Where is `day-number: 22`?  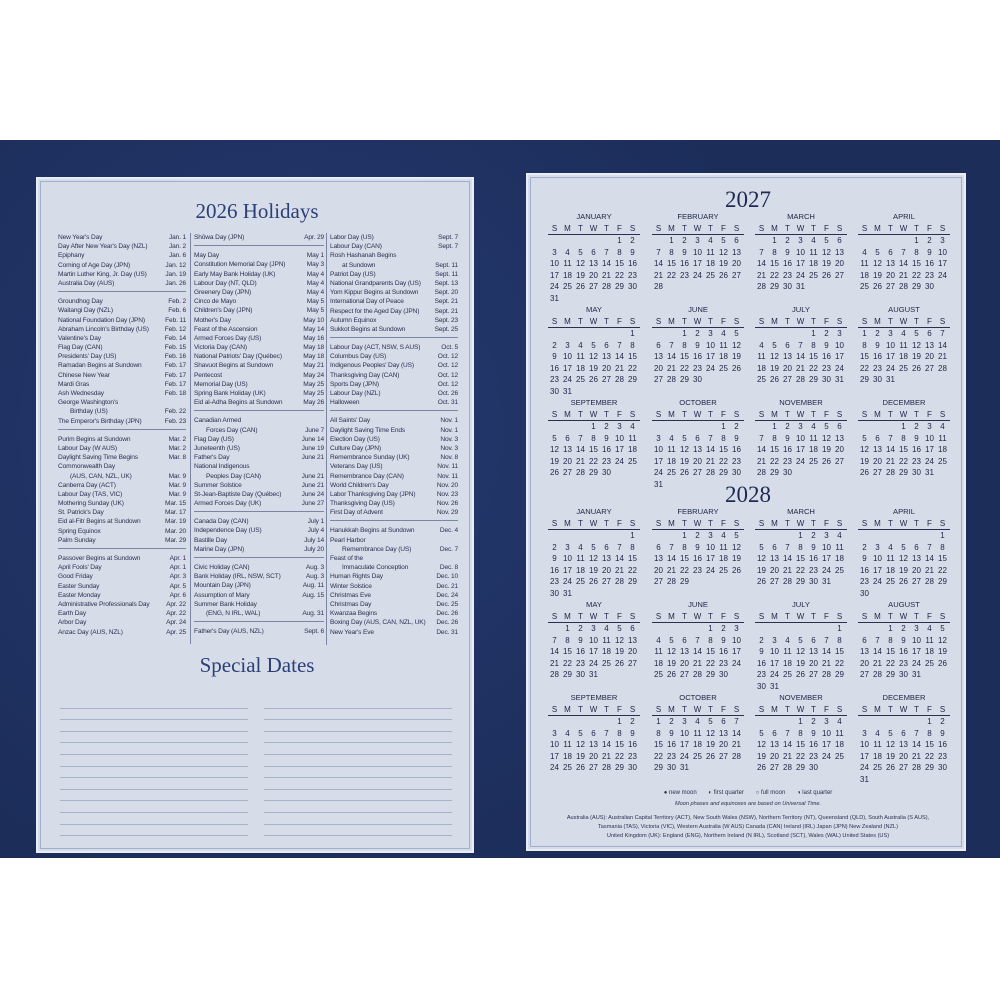
day-number: 22 is located at coordinates (800, 756).